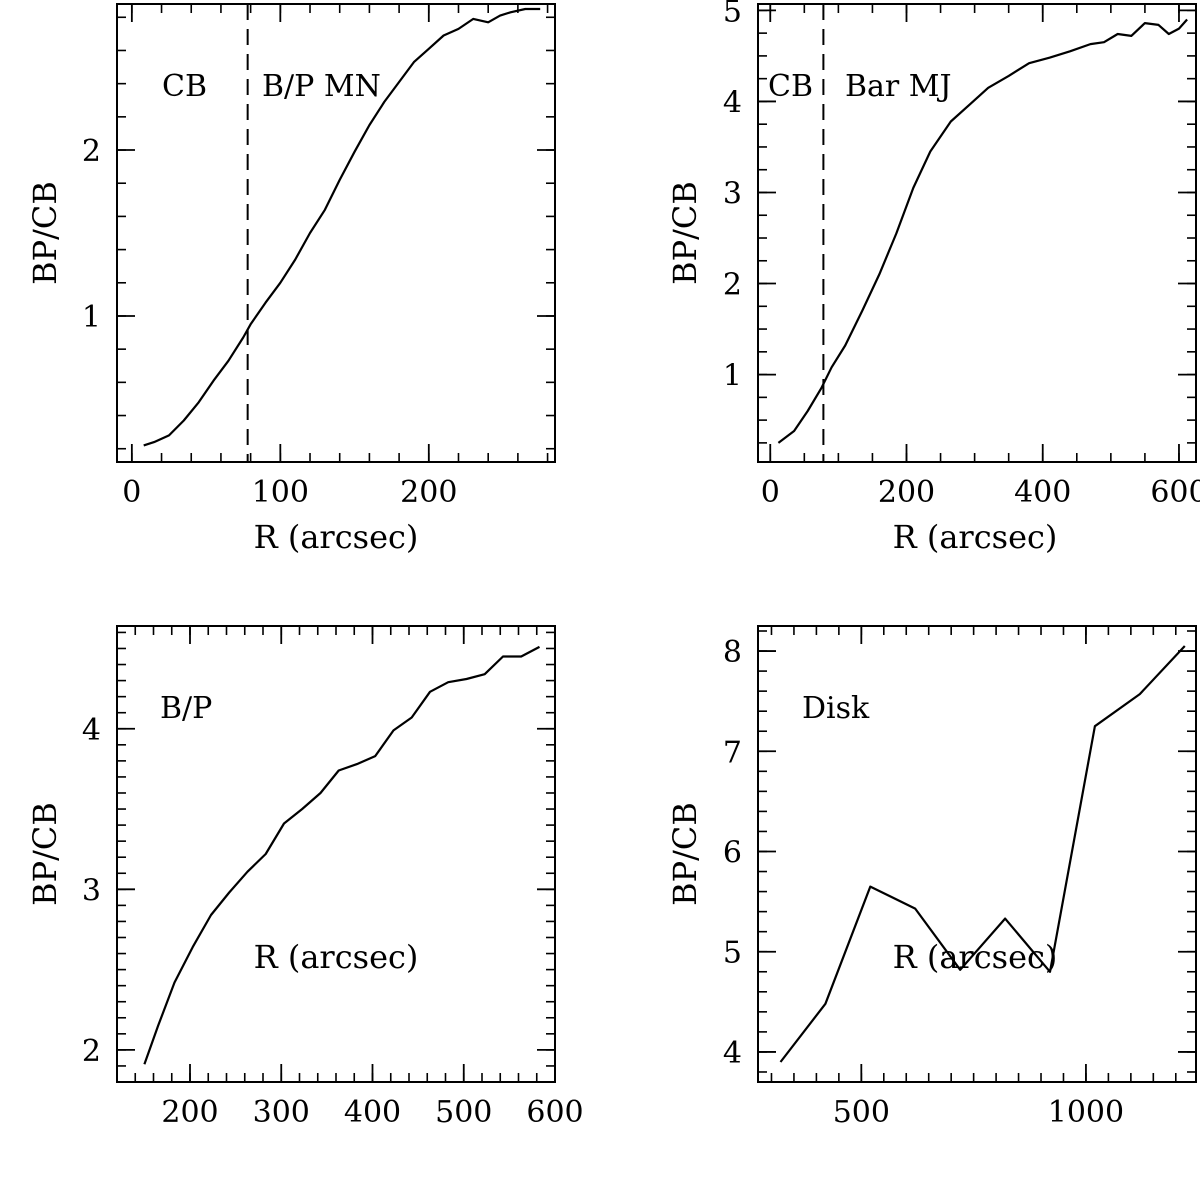  Describe the element at coordinates (280, 492) in the screenshot. I see `x-tick-label: 100` at that location.